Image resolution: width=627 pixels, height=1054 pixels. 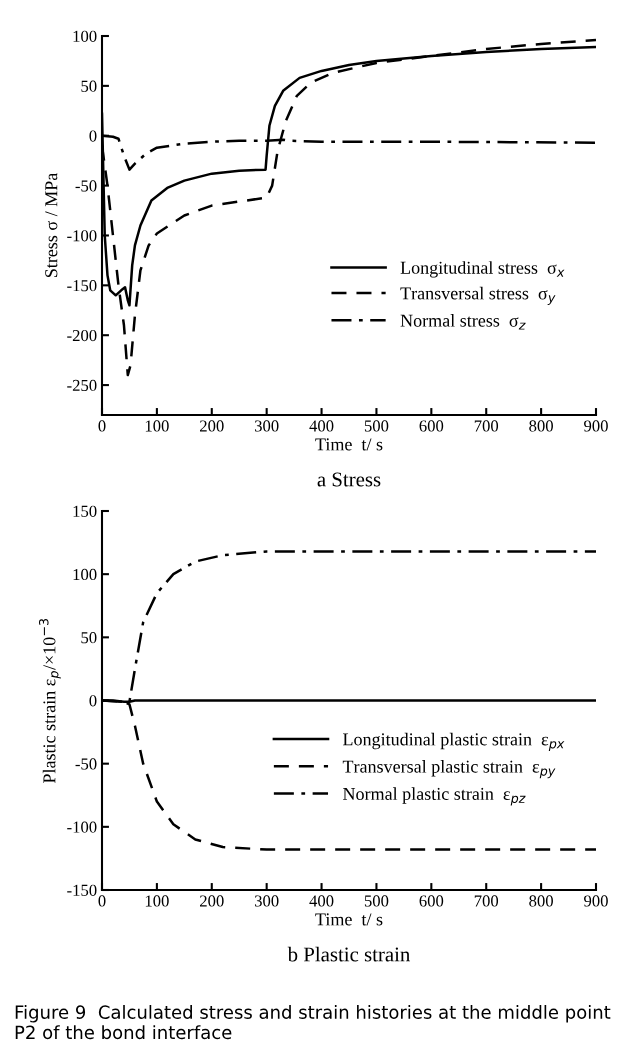 What do you see at coordinates (82, 385) in the screenshot?
I see `y-tick-label: -250` at bounding box center [82, 385].